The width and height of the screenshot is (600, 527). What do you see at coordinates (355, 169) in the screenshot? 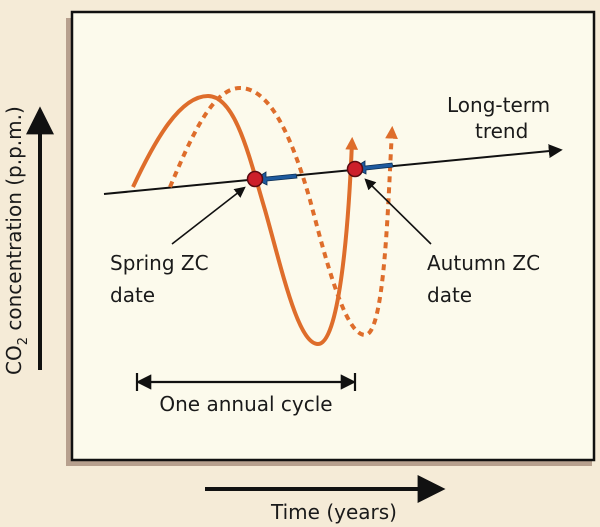
I see `autumn-zc-marker` at bounding box center [355, 169].